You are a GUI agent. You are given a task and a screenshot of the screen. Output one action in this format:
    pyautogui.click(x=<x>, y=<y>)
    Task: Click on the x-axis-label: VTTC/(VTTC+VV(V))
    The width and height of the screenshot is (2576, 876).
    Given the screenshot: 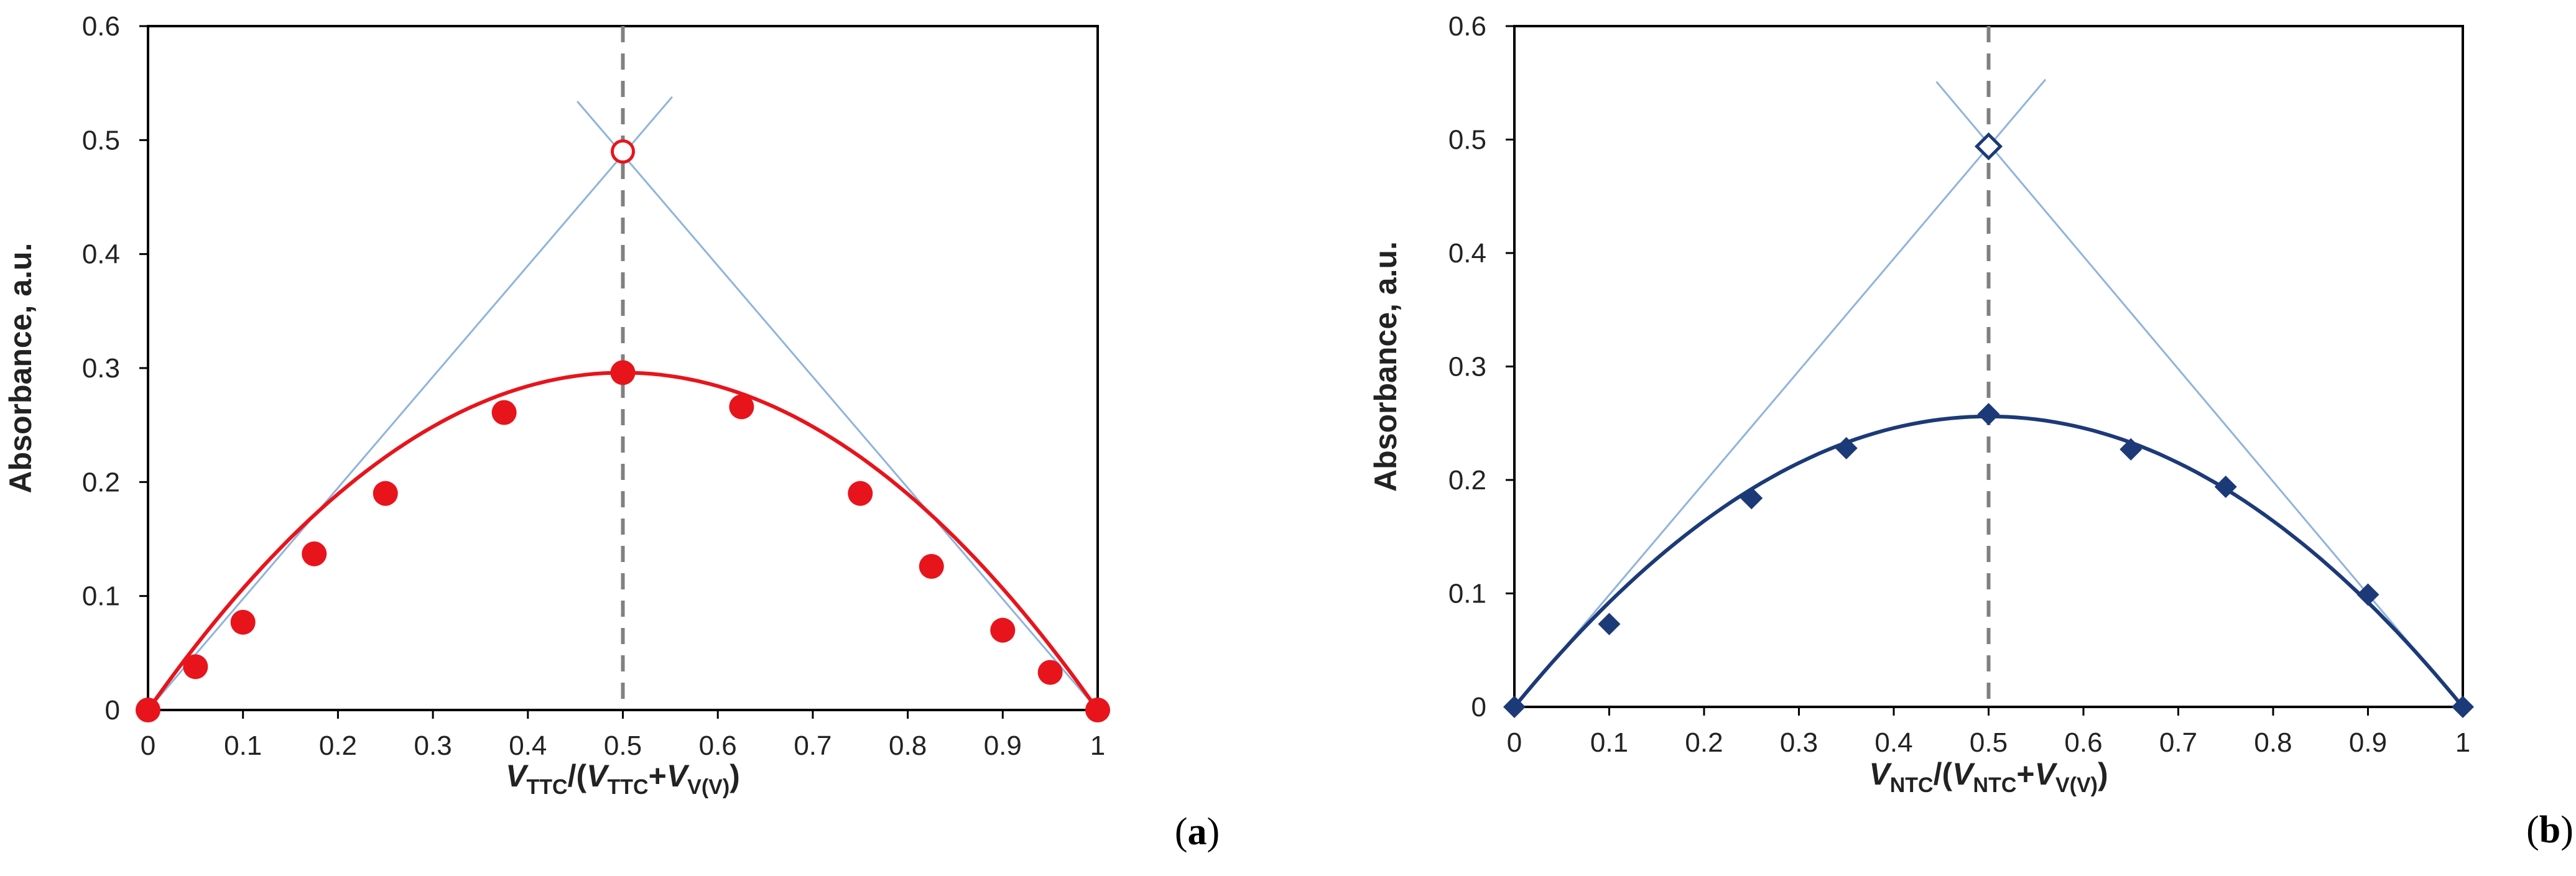 What is the action you would take?
    pyautogui.click(x=623, y=778)
    